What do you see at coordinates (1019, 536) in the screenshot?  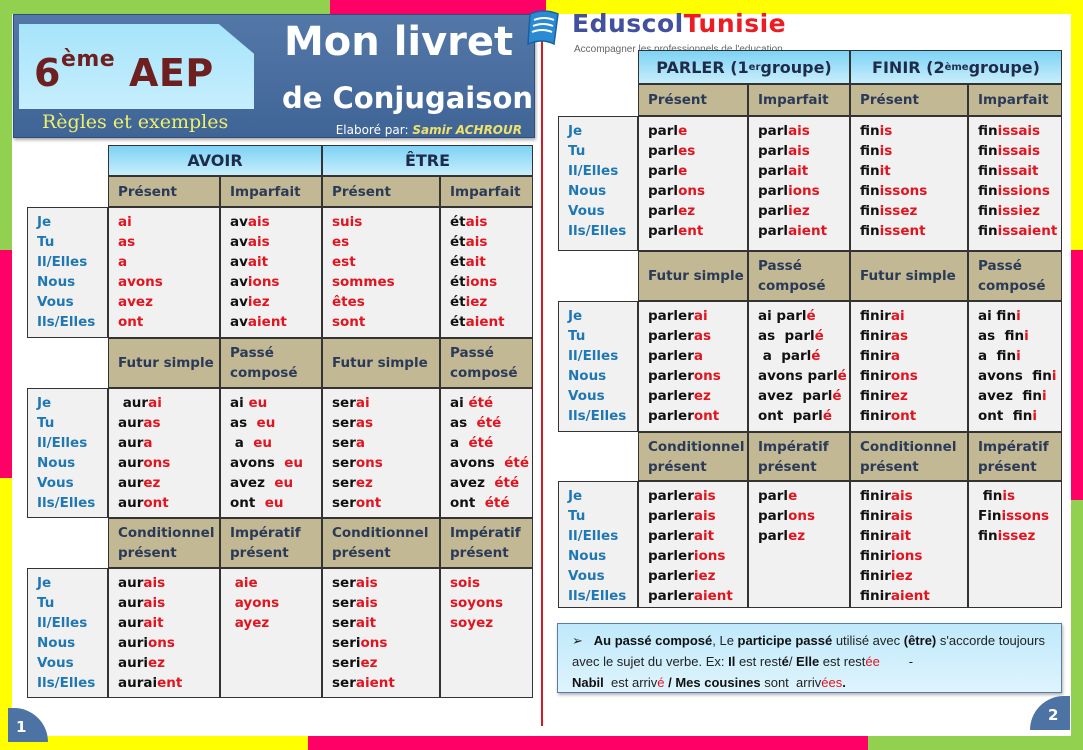 I see `conjugated-form: finissez` at bounding box center [1019, 536].